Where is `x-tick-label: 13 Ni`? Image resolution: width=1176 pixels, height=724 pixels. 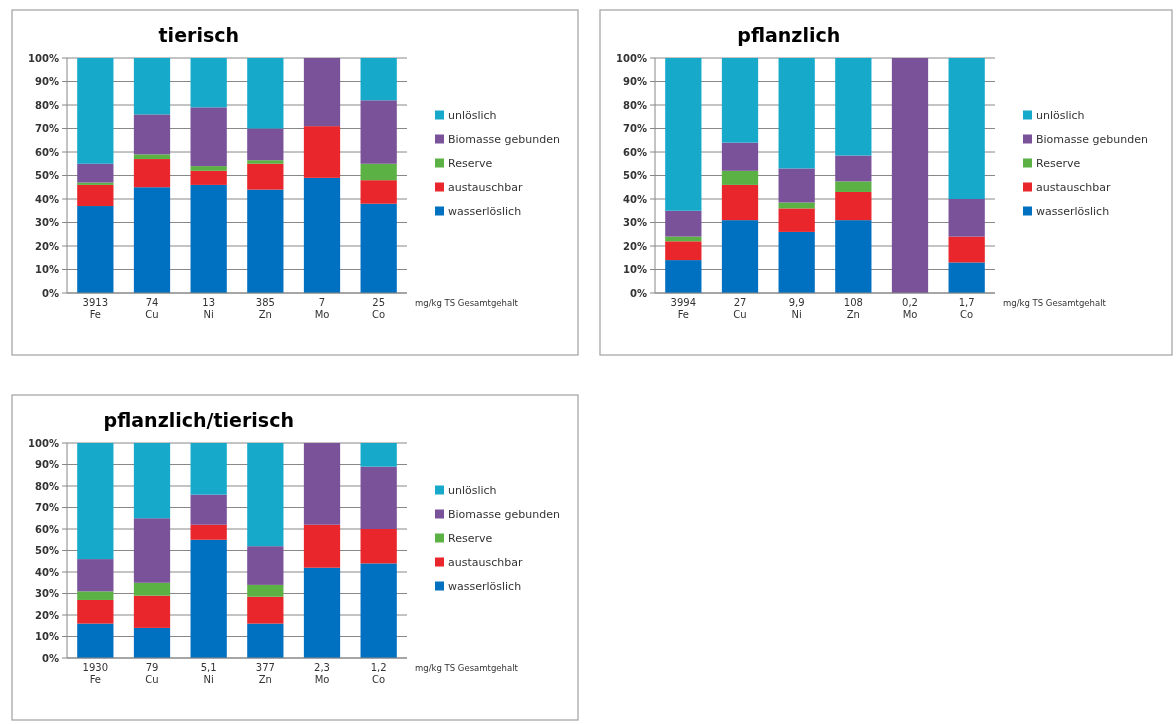
x-tick-label: 13 Ni is located at coordinates (209, 308).